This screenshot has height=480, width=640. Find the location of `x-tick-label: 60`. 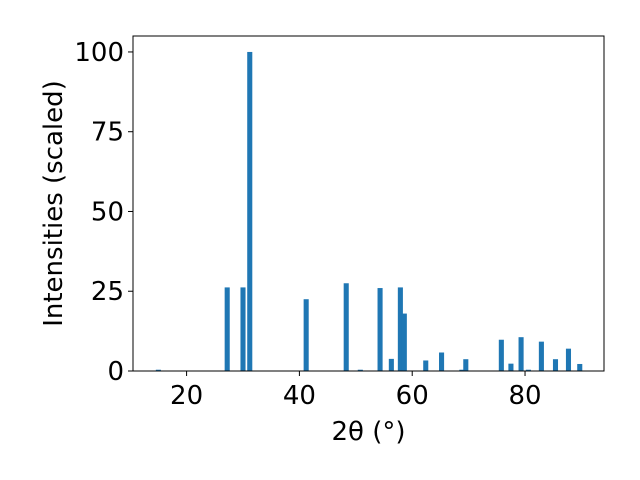

x-tick-label: 60 is located at coordinates (412, 396).